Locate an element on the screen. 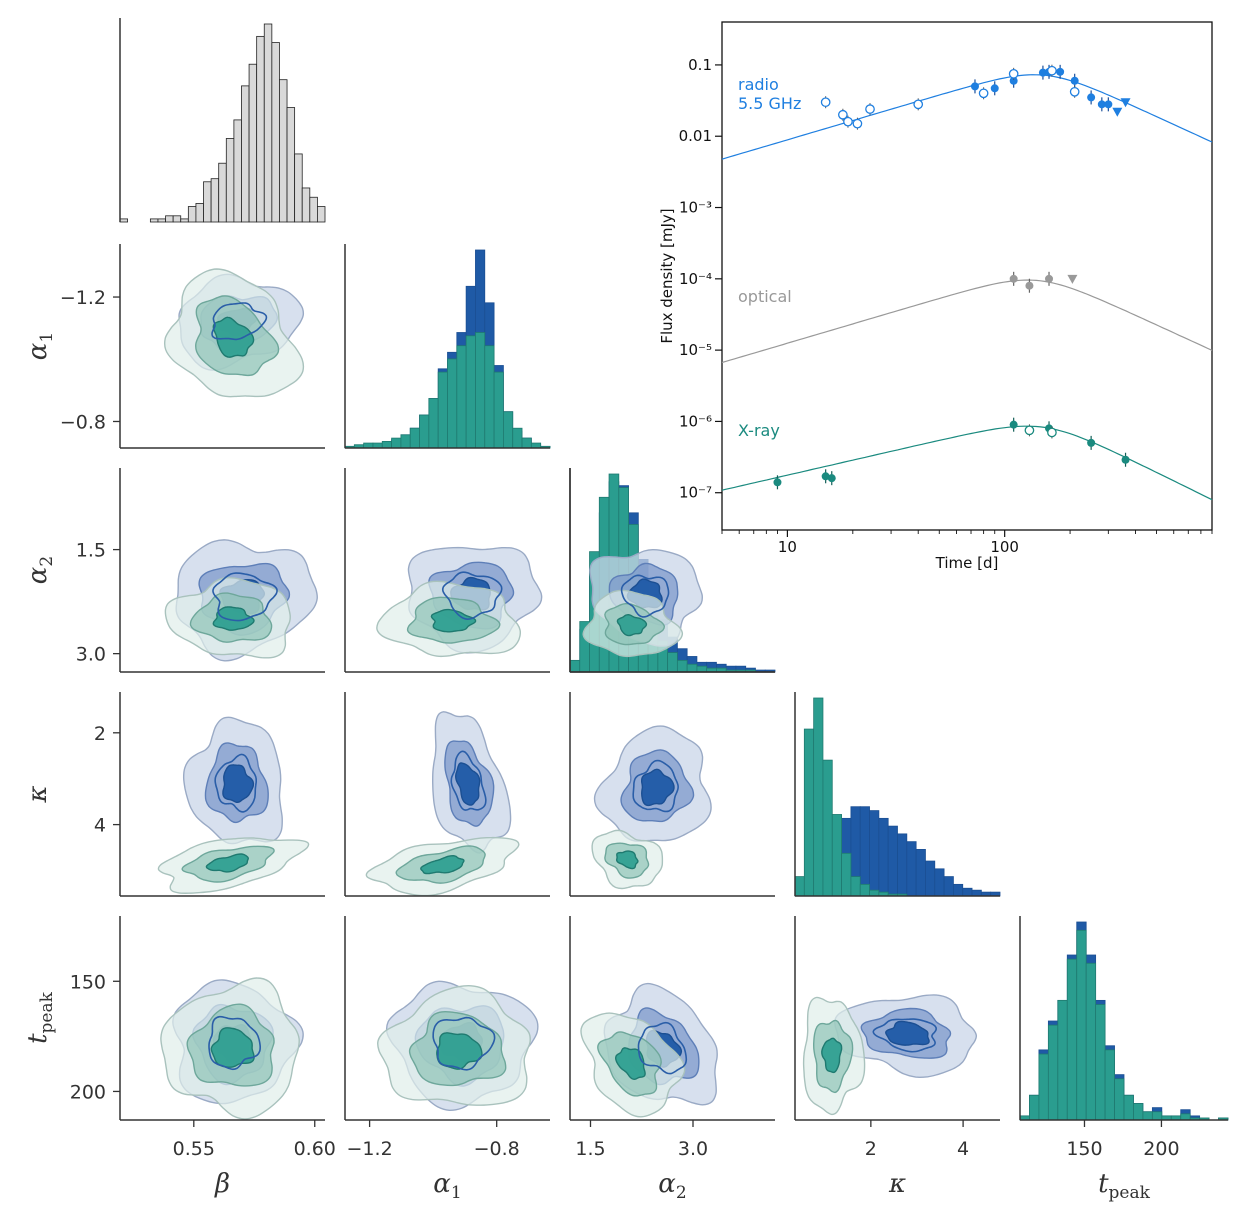 The image size is (1246, 1212). series-label: radio 5.5 GHz is located at coordinates (769, 94).